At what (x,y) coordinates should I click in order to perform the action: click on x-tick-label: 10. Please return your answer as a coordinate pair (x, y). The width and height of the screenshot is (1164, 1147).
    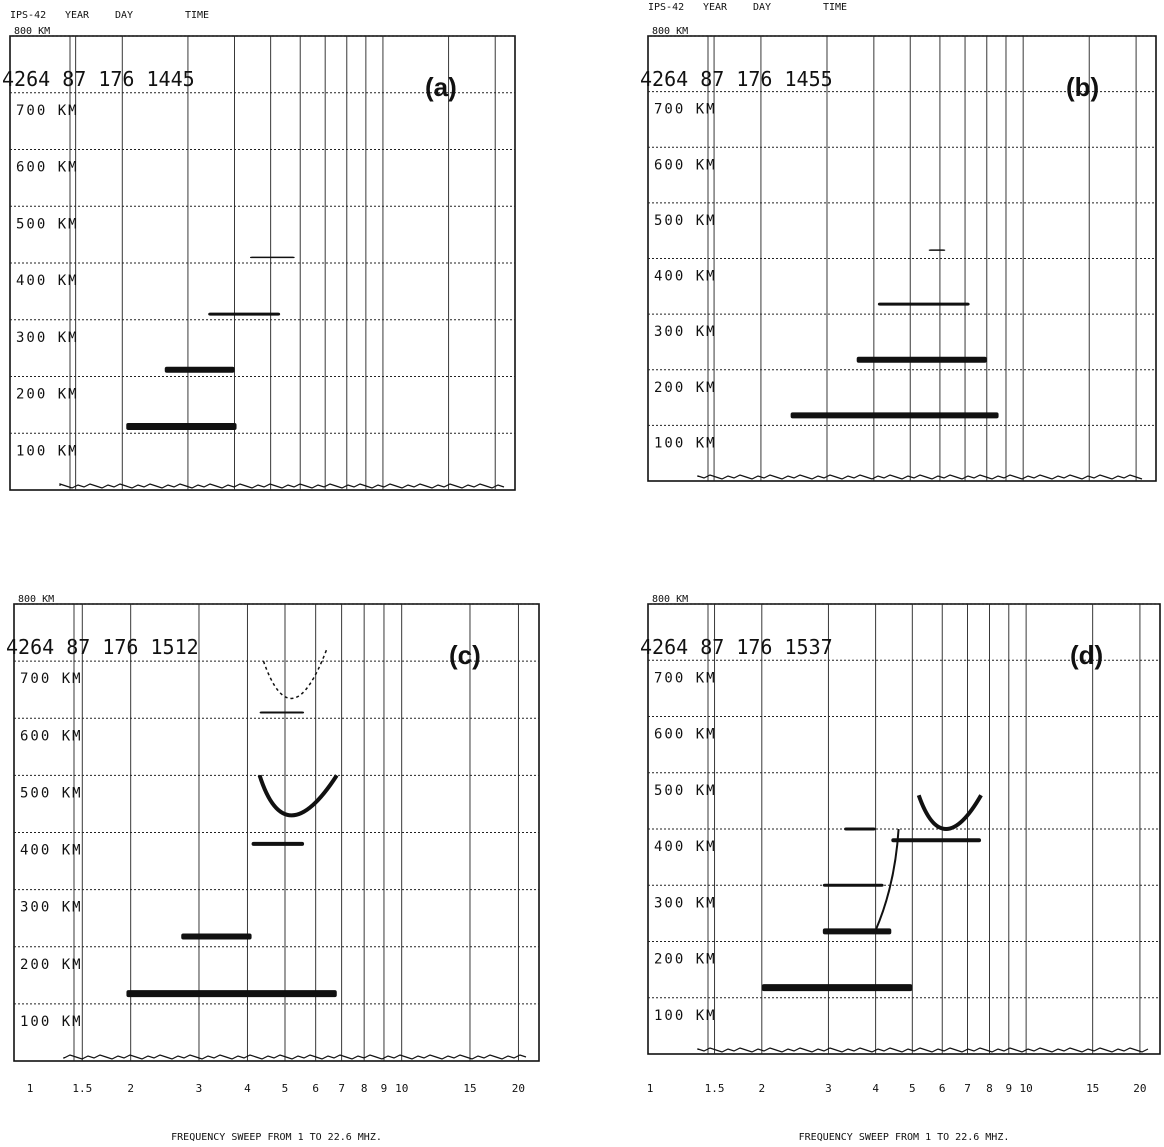
    Looking at the image, I should click on (1025, 1088).